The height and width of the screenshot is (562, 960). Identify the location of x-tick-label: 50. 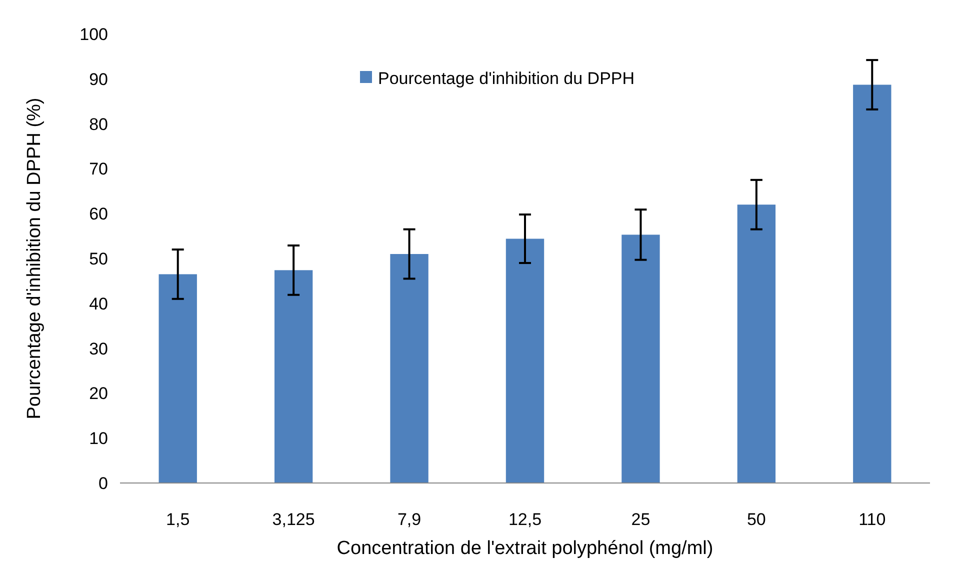
(756, 519).